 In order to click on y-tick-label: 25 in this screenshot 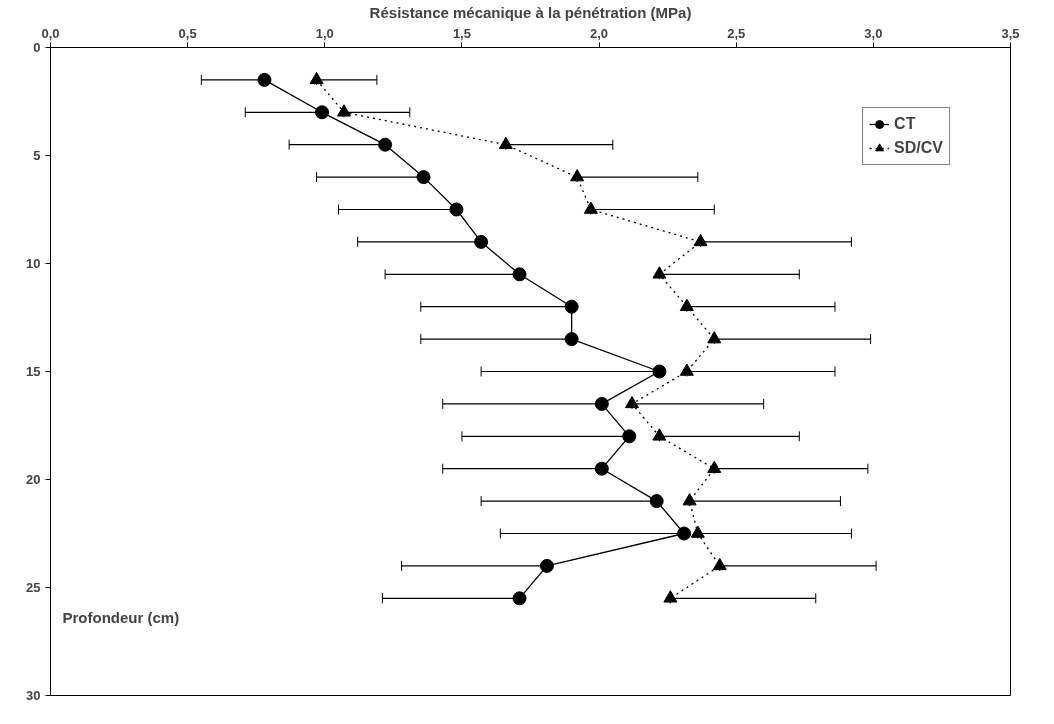, I will do `click(33, 587)`.